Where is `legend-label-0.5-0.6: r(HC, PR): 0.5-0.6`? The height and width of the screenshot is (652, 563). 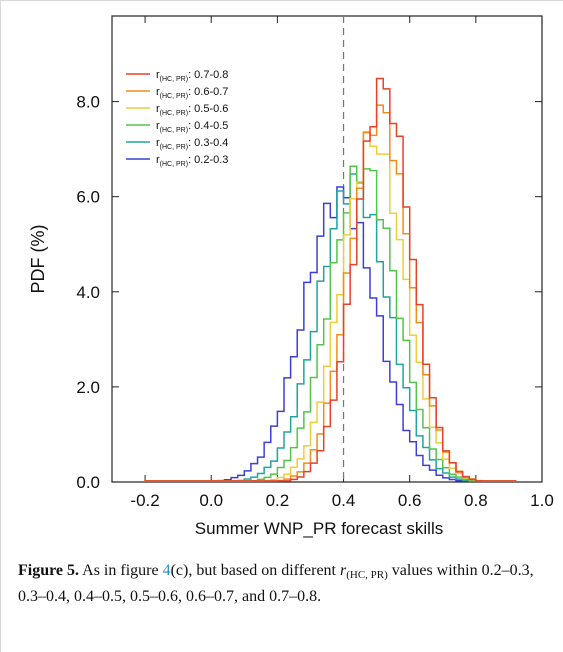 legend-label-0.5-0.6: r(HC, PR): 0.5-0.6 is located at coordinates (192, 110).